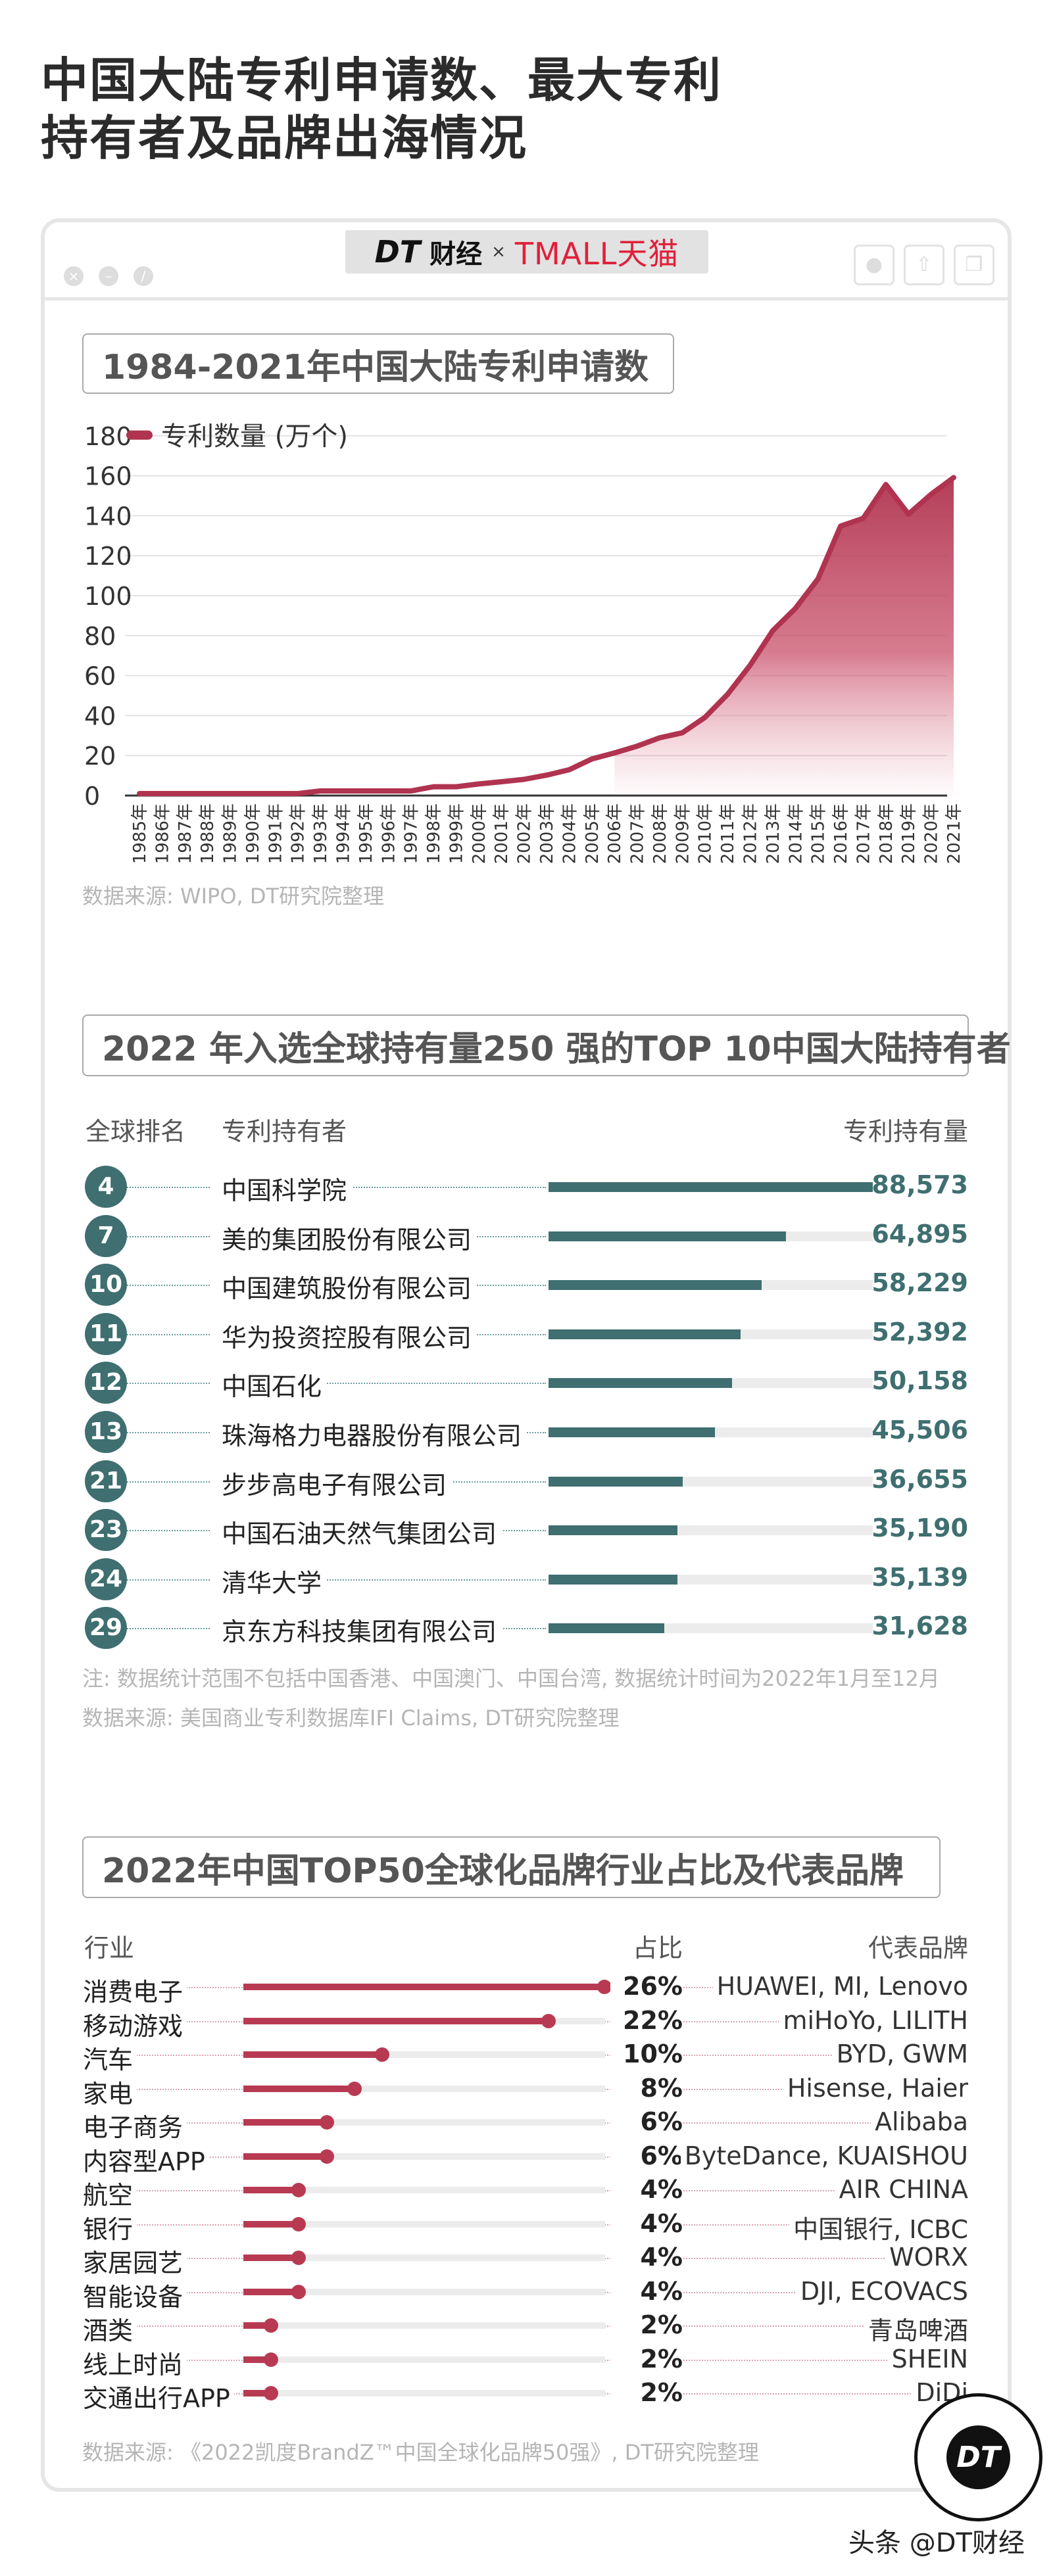 The height and width of the screenshot is (2576, 1053). Describe the element at coordinates (875, 2088) in the screenshot. I see `brand-list: Hisense, Haier` at that location.